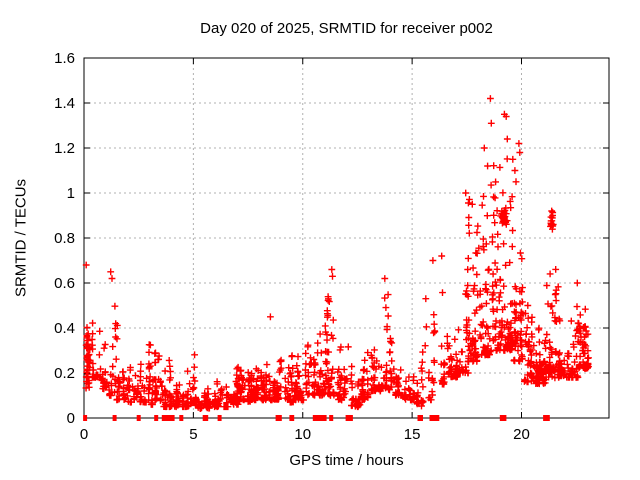 This screenshot has width=640, height=480. I want to click on svg-text: 15, so click(412, 434).